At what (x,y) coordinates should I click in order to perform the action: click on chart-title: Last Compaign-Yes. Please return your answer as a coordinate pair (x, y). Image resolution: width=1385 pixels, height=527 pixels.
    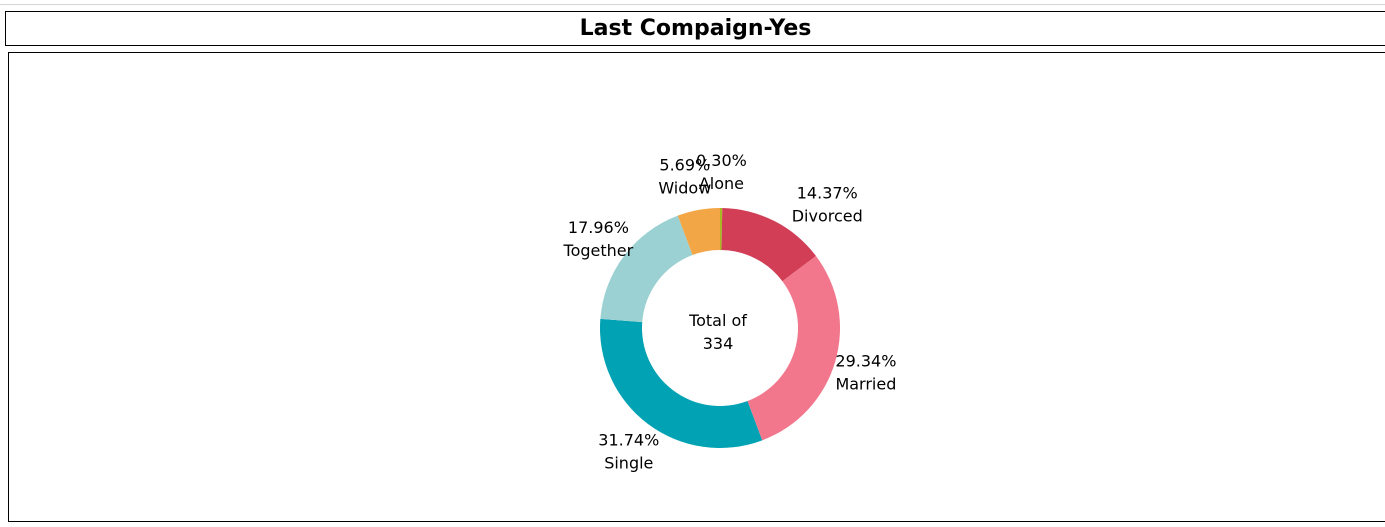
    Looking at the image, I should click on (695, 28).